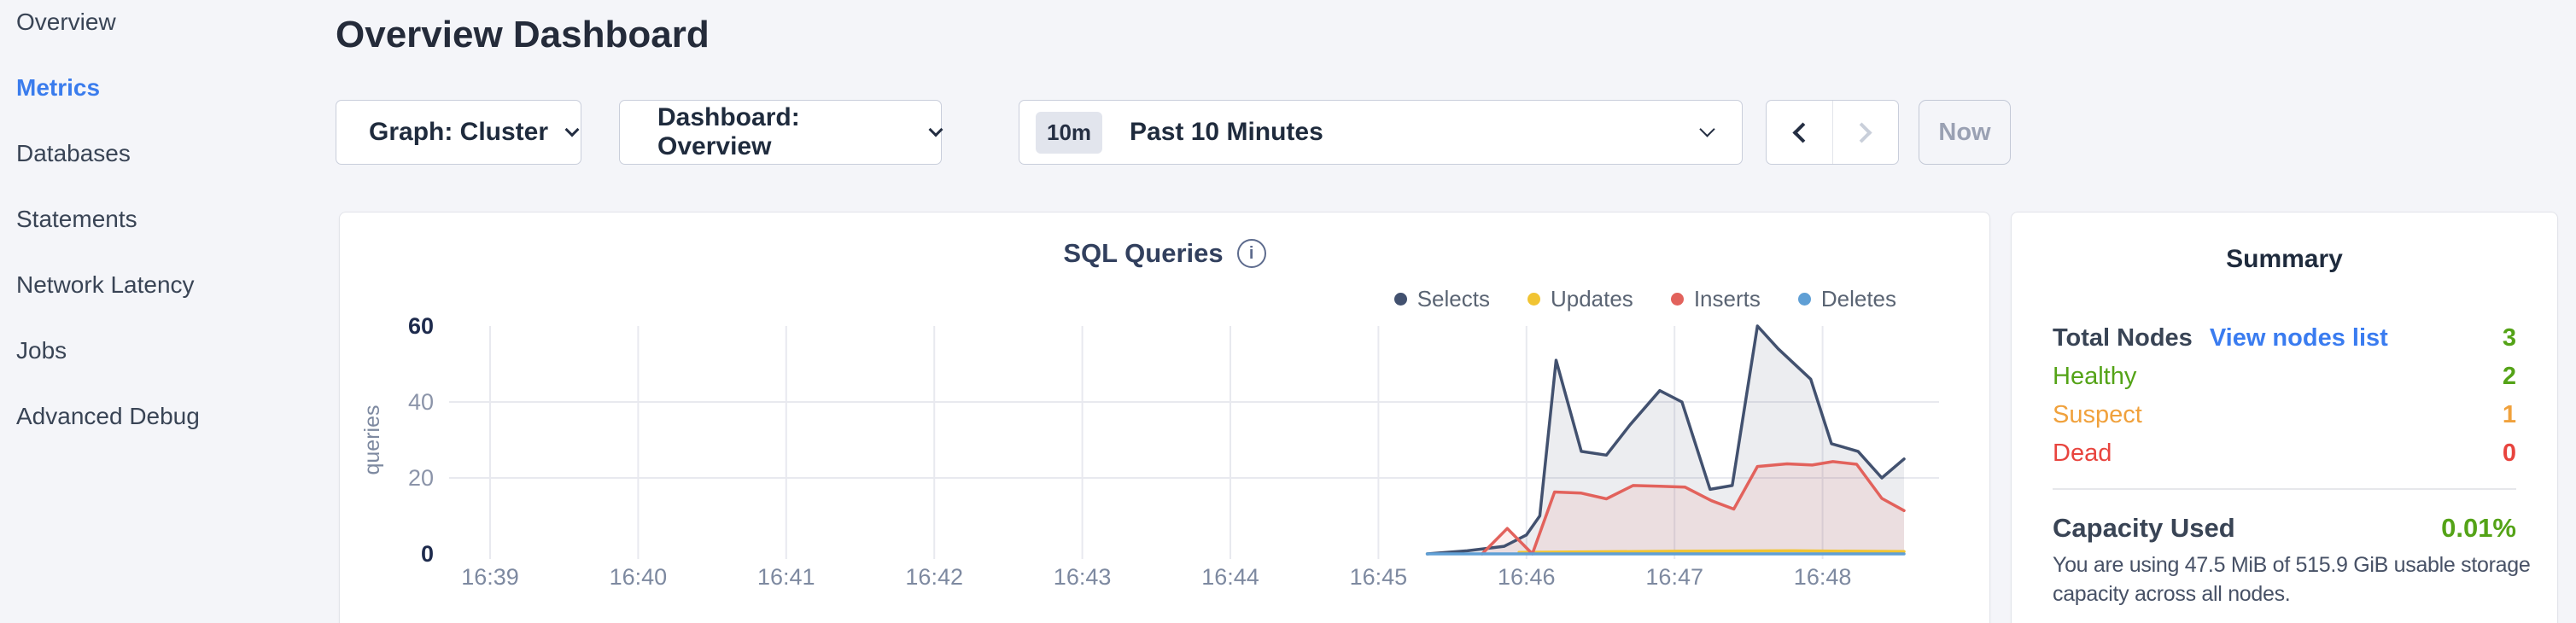  What do you see at coordinates (2284, 459) in the screenshot?
I see `dead-nodes-row: Dead 0` at bounding box center [2284, 459].